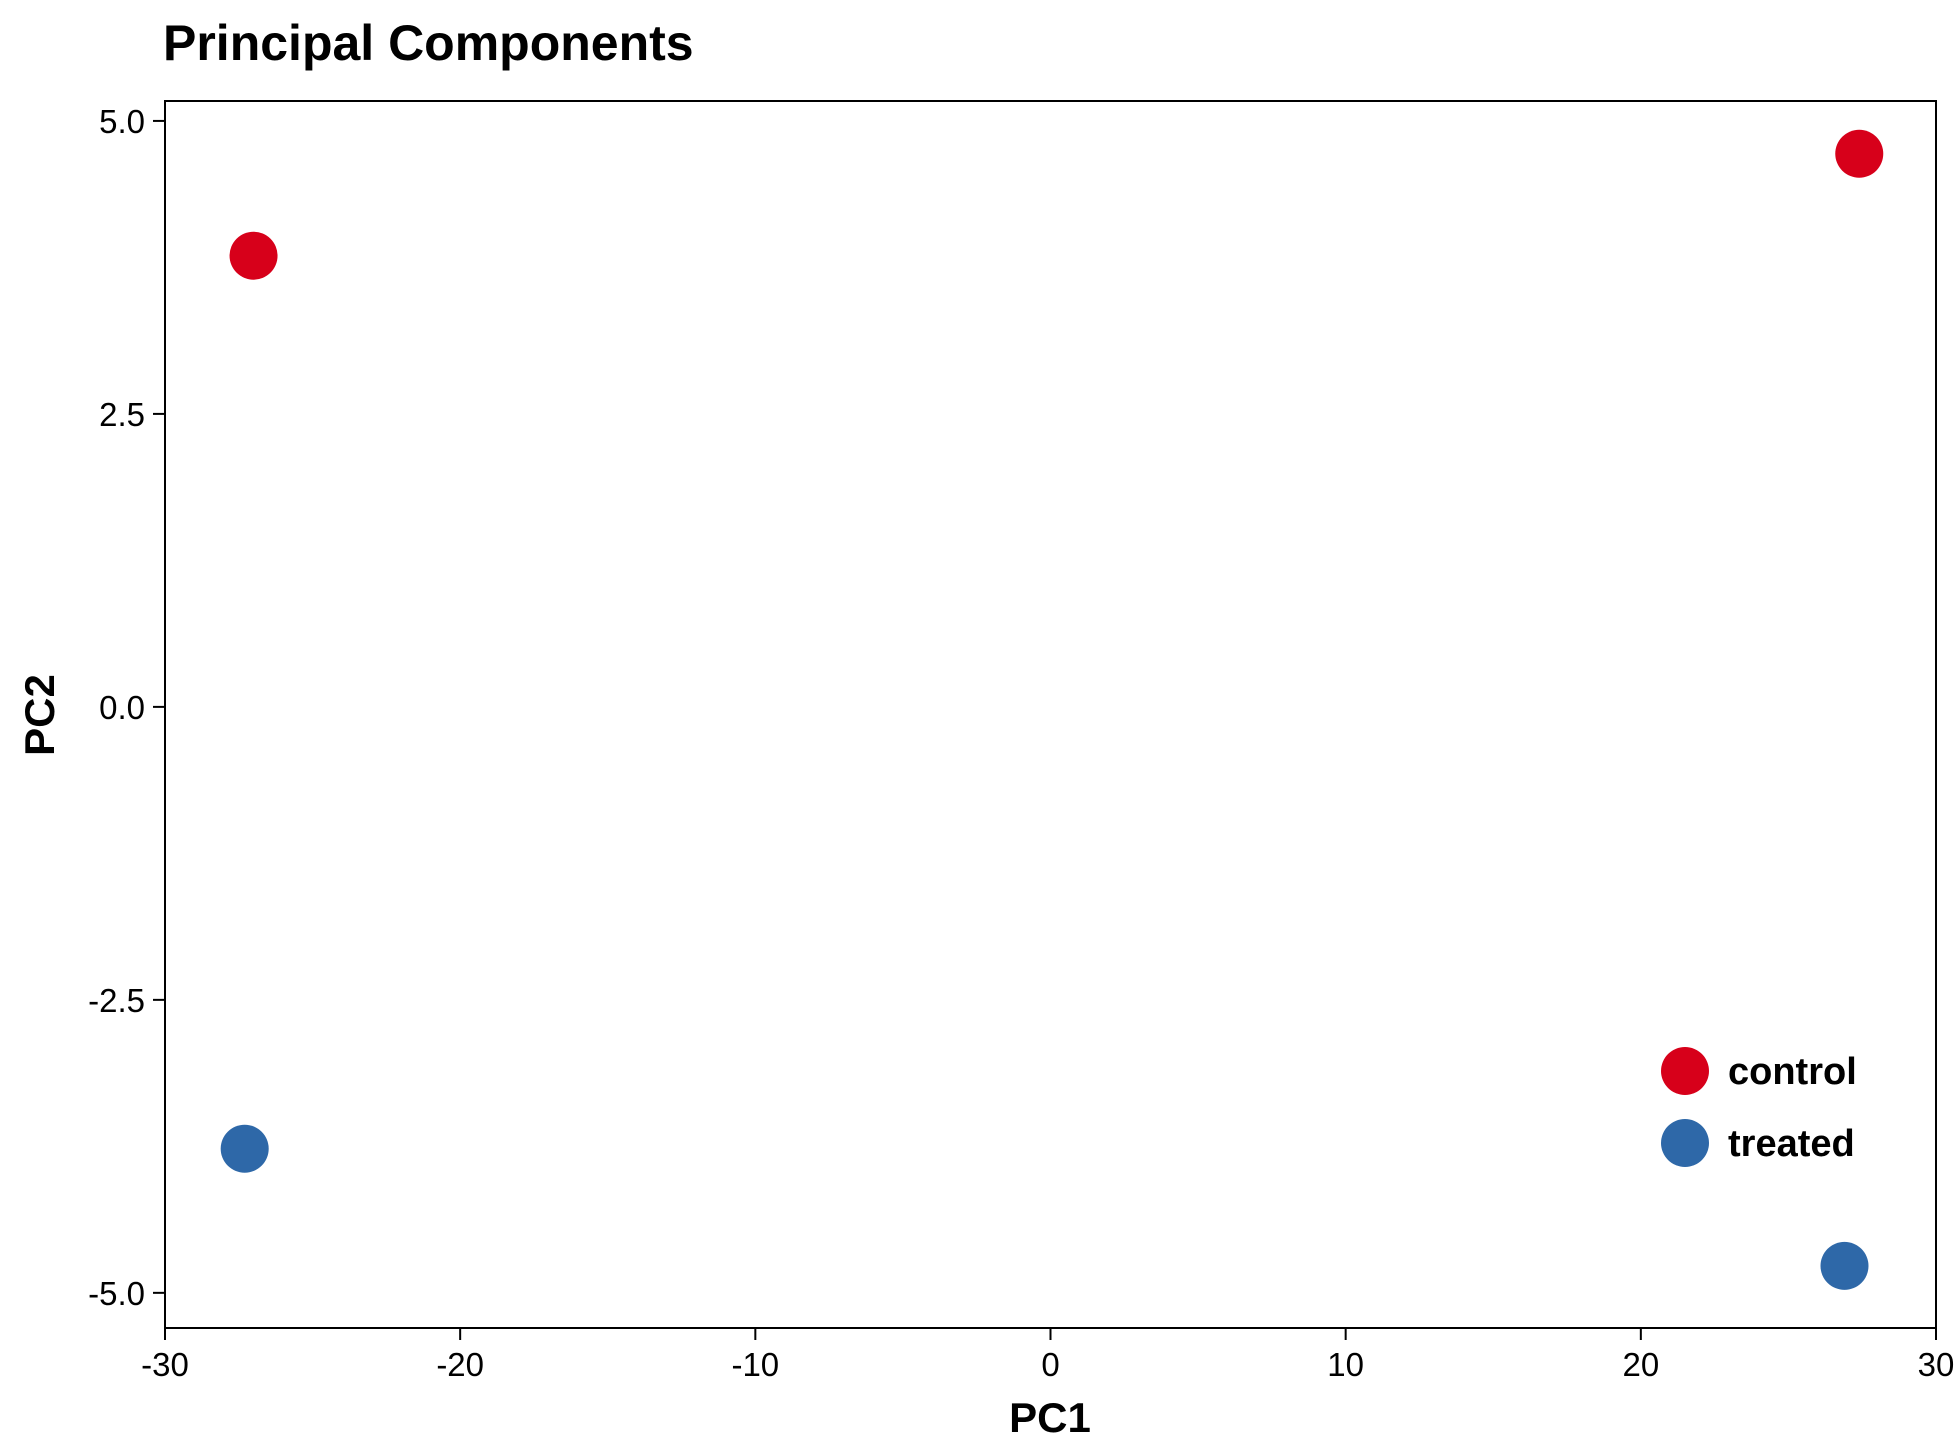 The height and width of the screenshot is (1454, 1958). I want to click on legend-key-control, so click(1685, 1071).